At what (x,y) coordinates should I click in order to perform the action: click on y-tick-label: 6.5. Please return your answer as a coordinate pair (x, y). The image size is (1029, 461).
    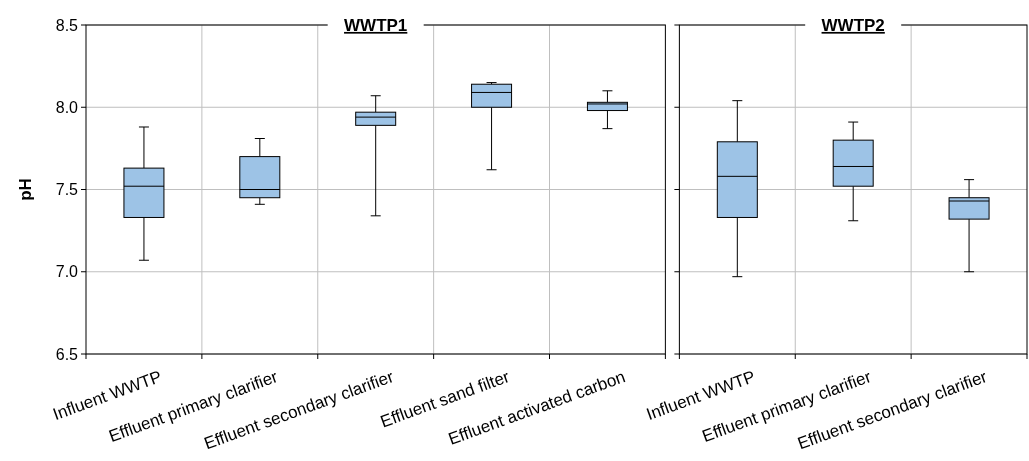
    Looking at the image, I should click on (67, 354).